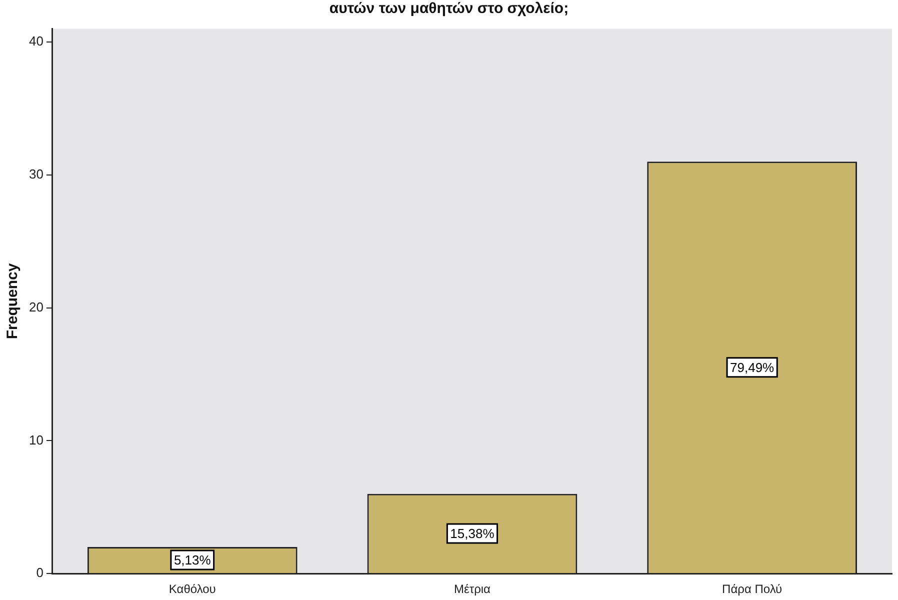  I want to click on x-tick-label: Πάρα Πολύ, so click(752, 589).